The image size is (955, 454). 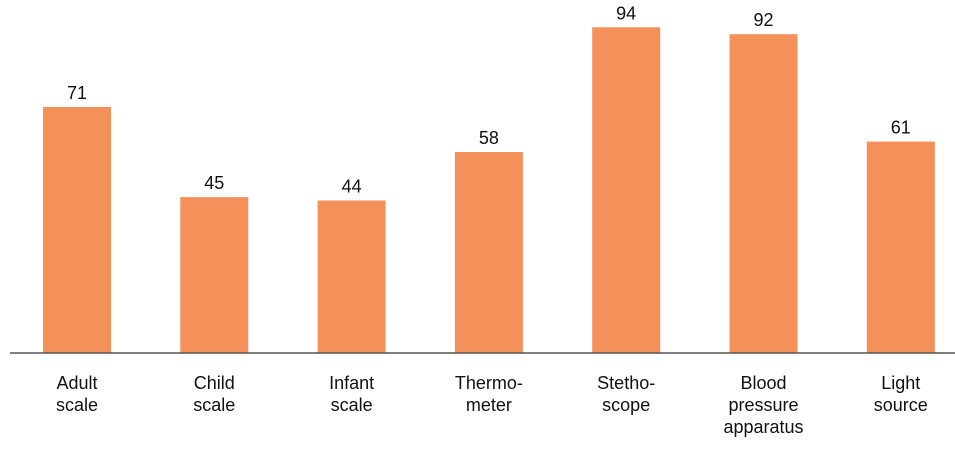 I want to click on bar-value-label: 44, so click(x=352, y=187).